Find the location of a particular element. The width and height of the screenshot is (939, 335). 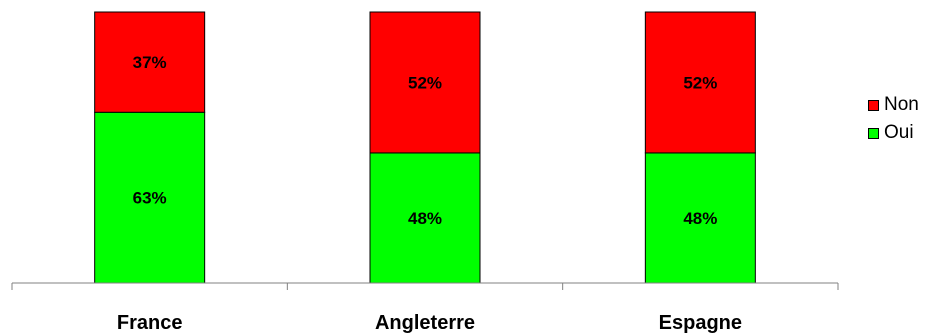

legend-swatch-oui is located at coordinates (873, 133).